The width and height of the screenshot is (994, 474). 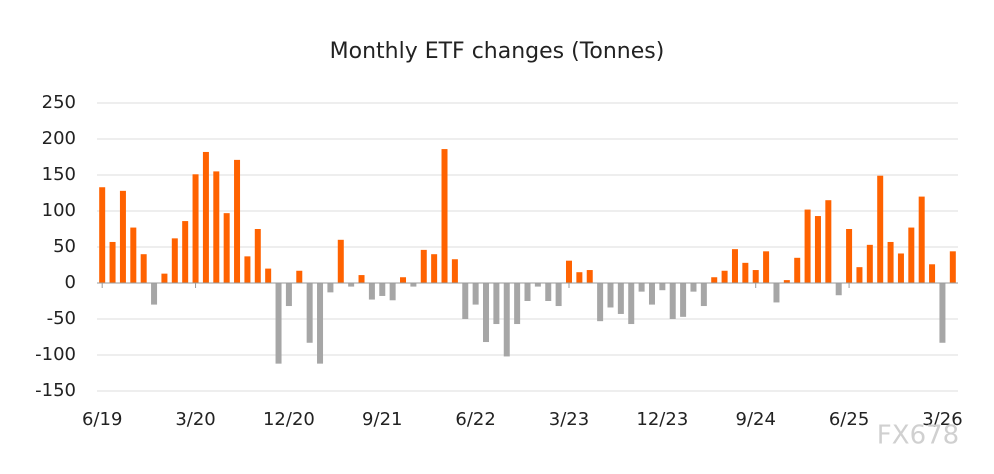 What do you see at coordinates (59, 210) in the screenshot?
I see `y-tick-label: 100` at bounding box center [59, 210].